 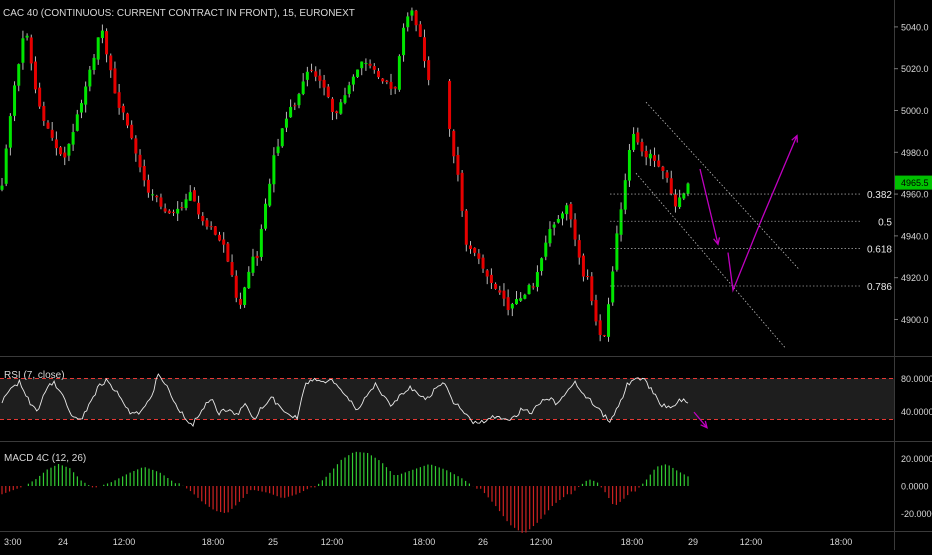 I want to click on rsi-pane, so click(x=447, y=401).